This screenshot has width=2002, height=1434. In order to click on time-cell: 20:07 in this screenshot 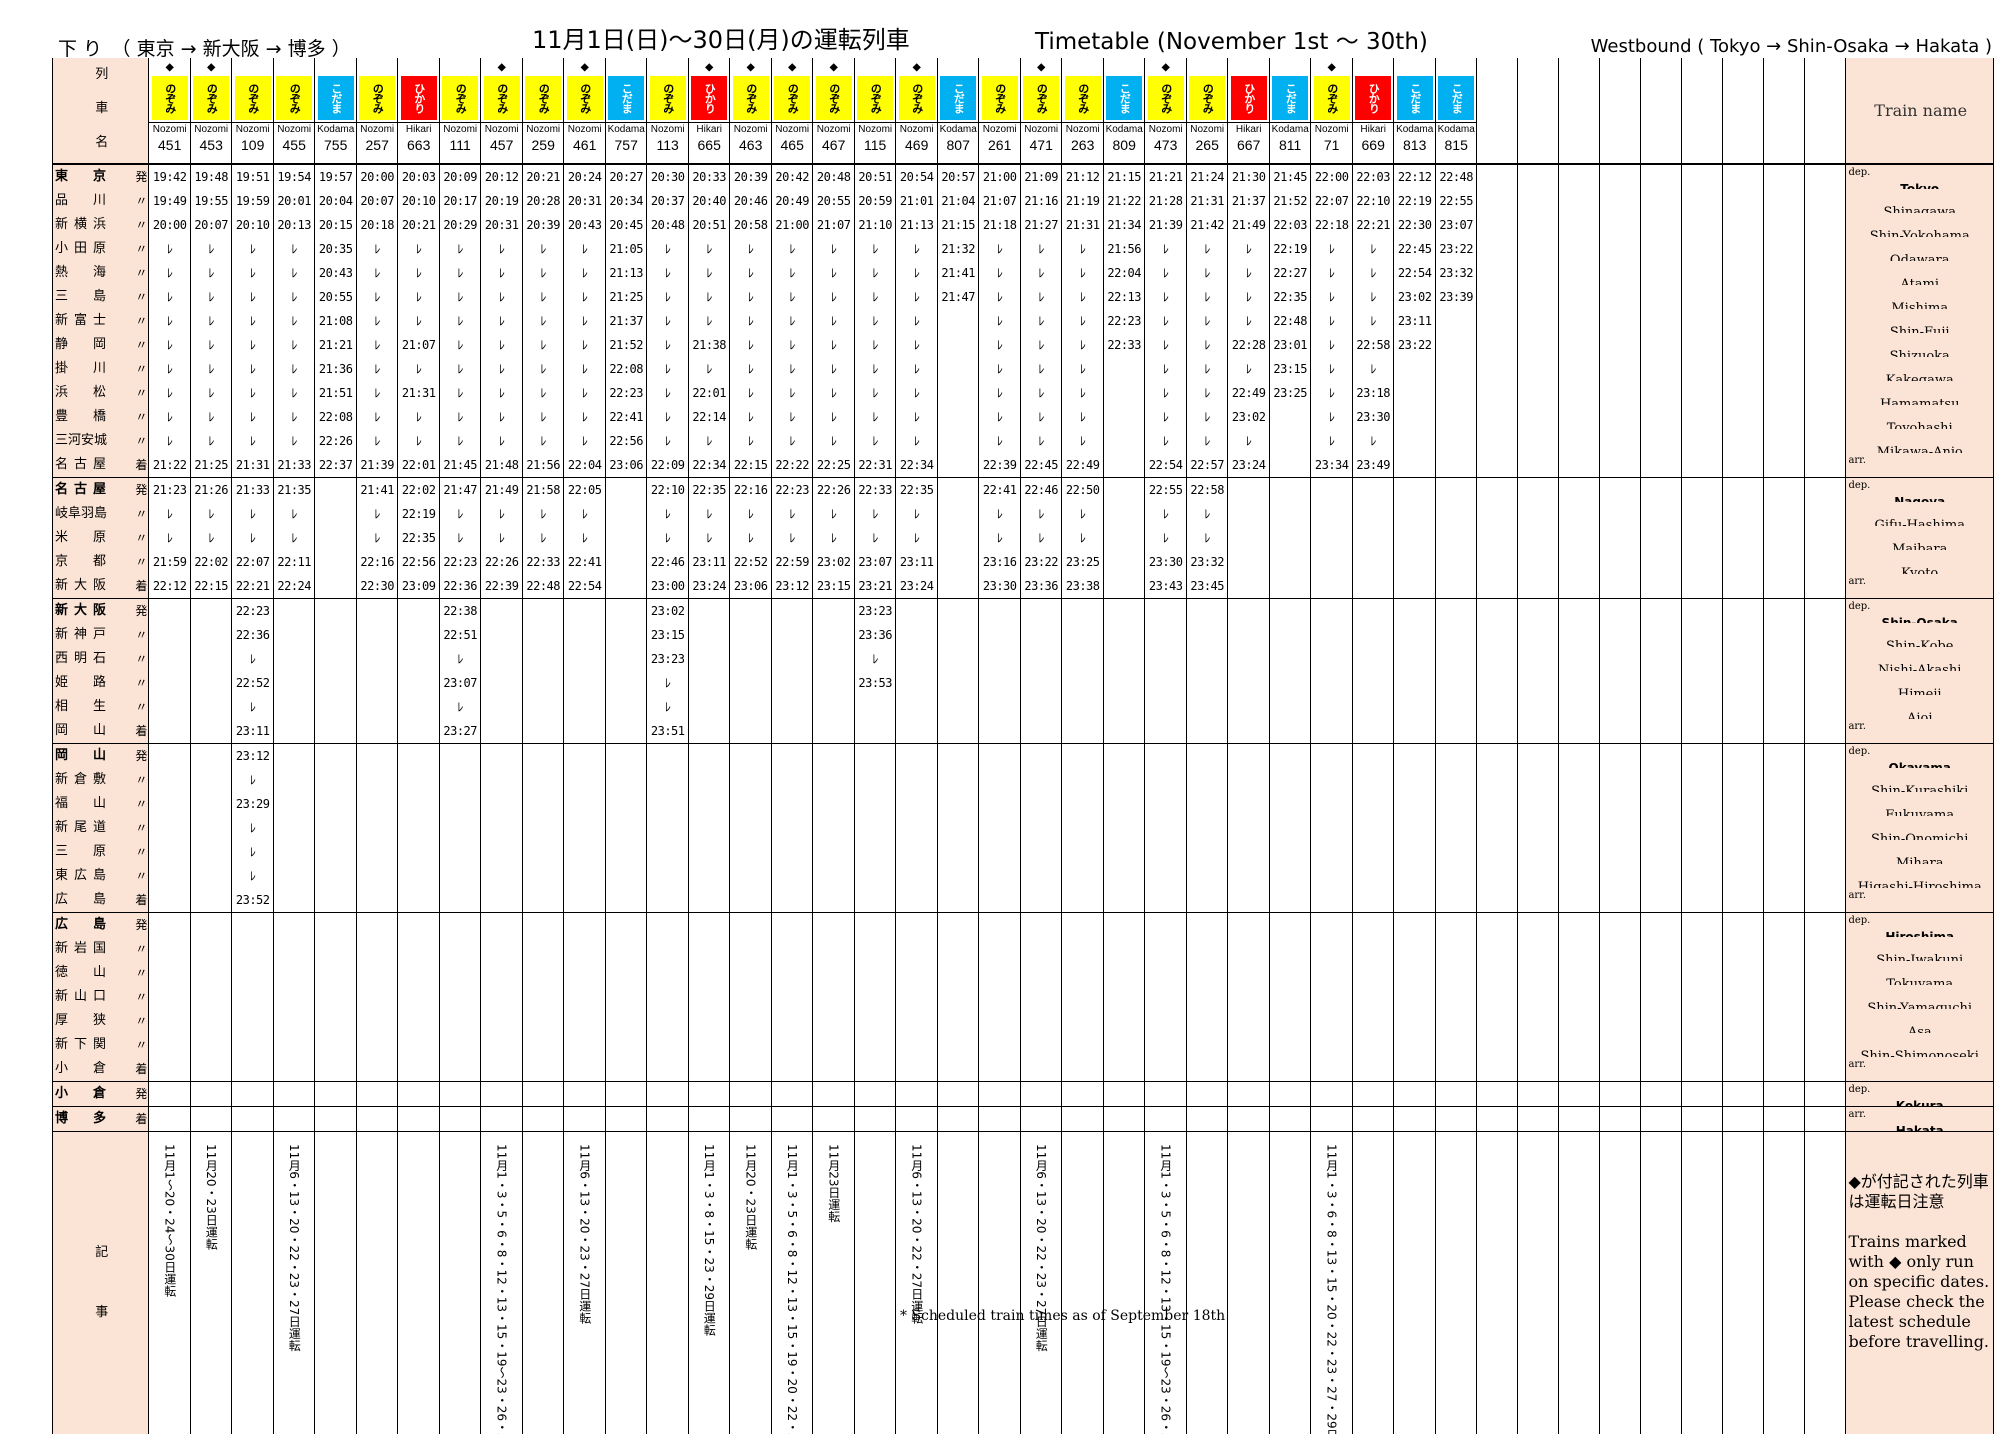, I will do `click(377, 201)`.